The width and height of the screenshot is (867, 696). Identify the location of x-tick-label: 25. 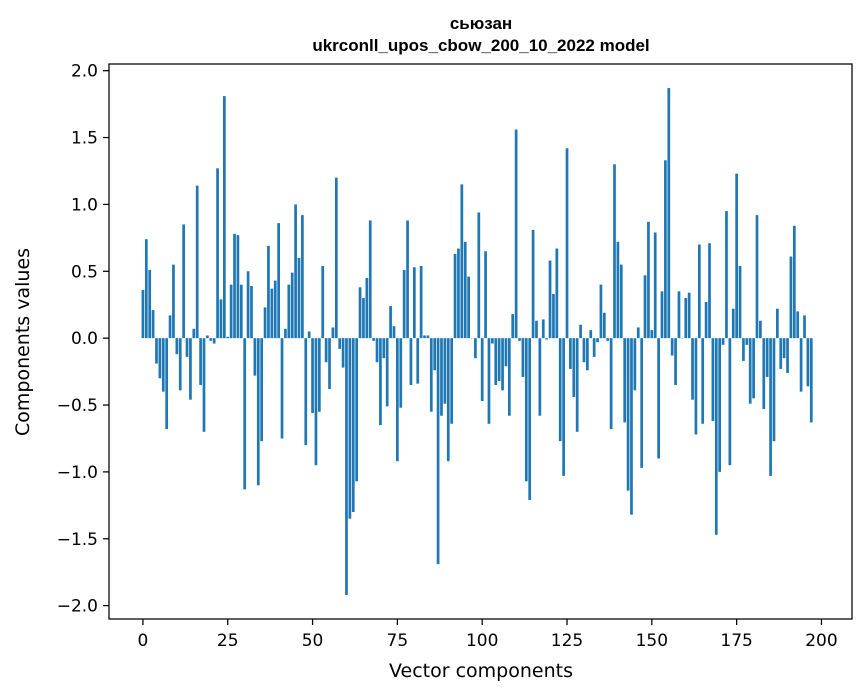
(228, 641).